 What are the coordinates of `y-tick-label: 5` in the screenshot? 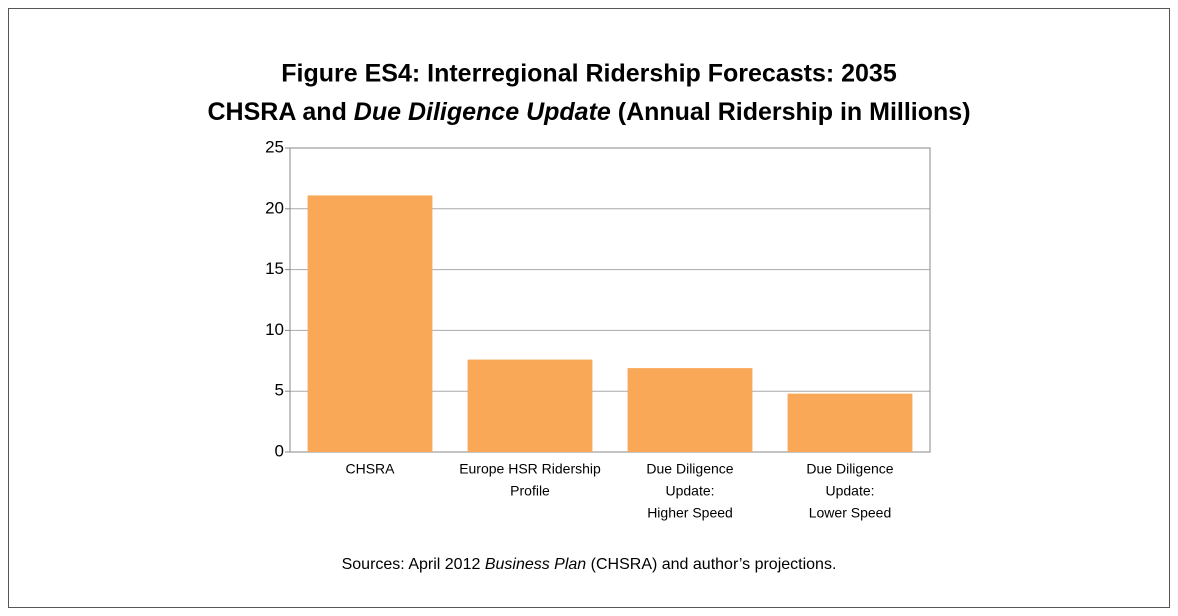 It's located at (279, 390).